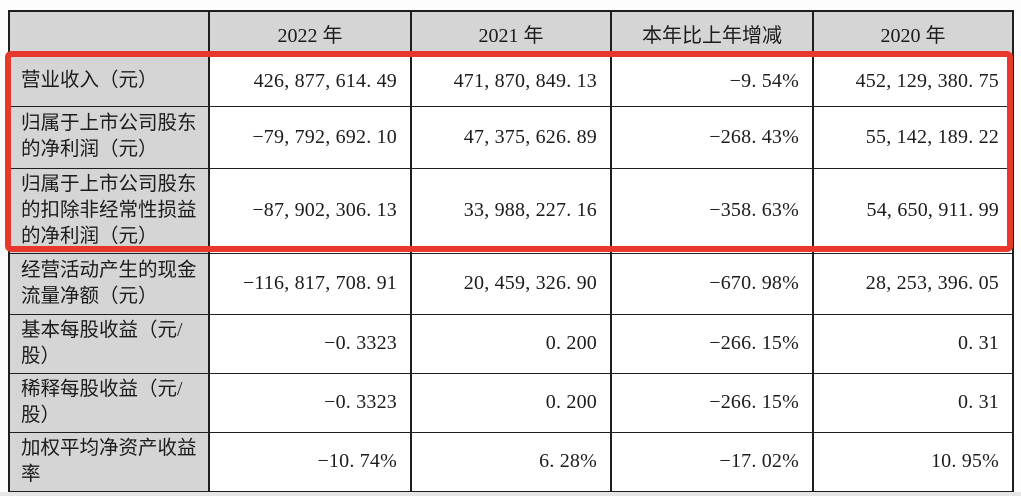 This screenshot has height=496, width=1021. What do you see at coordinates (712, 210) in the screenshot?
I see `value-cell: −358. 63%` at bounding box center [712, 210].